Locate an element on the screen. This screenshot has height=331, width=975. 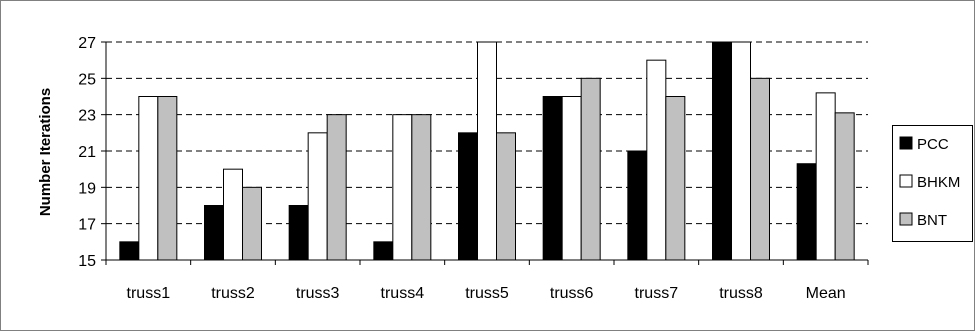
x-tick-label: truss4 is located at coordinates (403, 293).